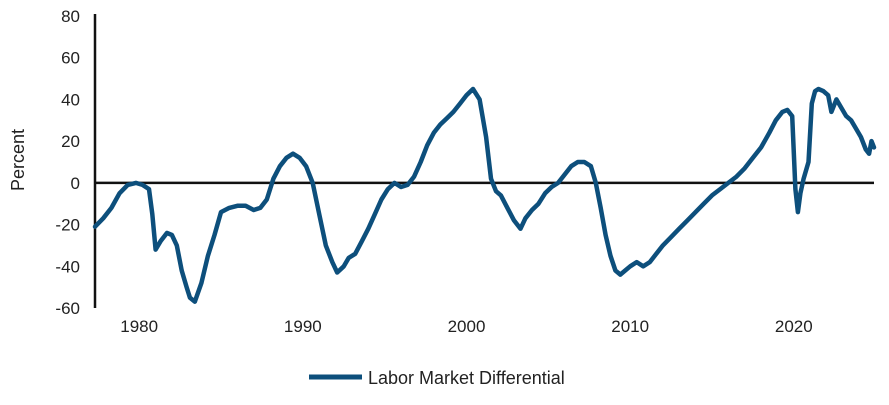 This screenshot has height=405, width=889. What do you see at coordinates (67, 162) in the screenshot?
I see `y-axis-tick-labels: 80 60 40 20 0 -20 -40 -60` at bounding box center [67, 162].